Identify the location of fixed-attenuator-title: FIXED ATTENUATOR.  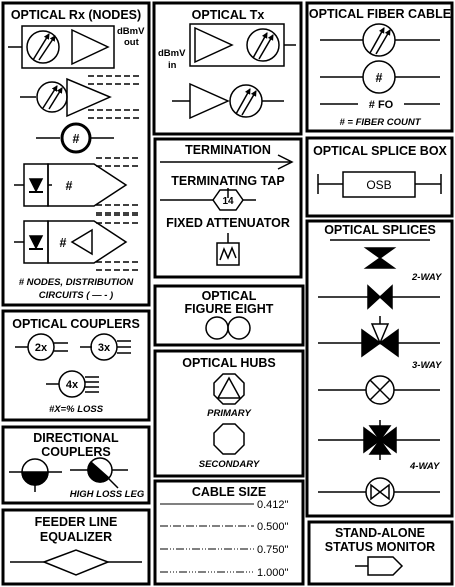
(228, 223).